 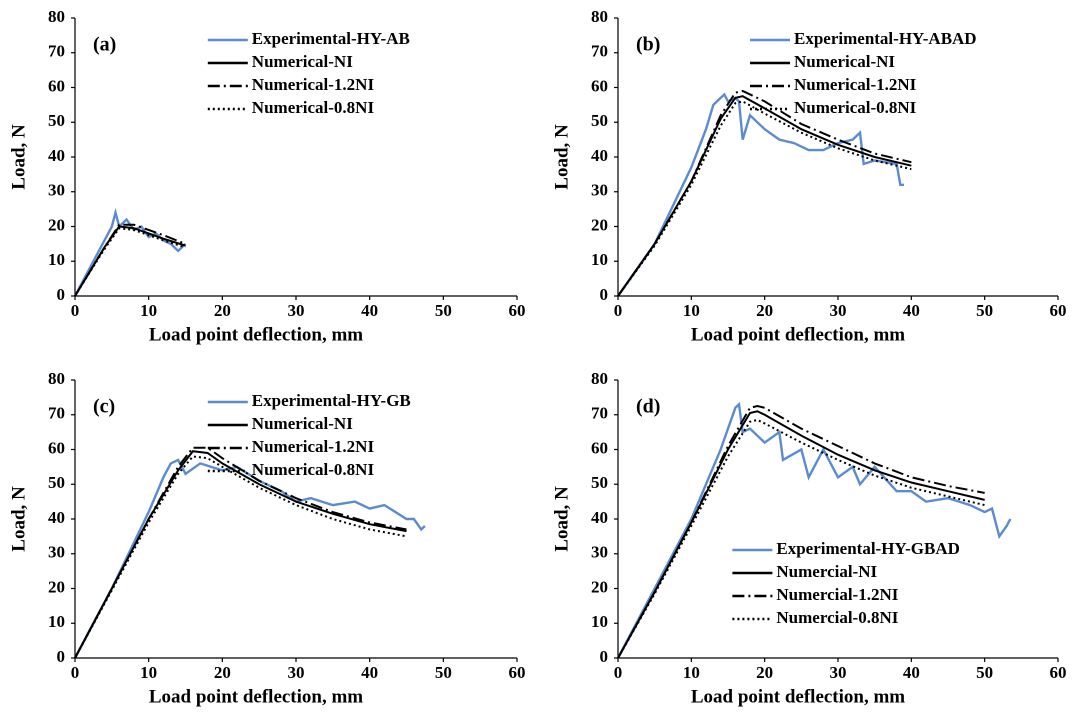 I want to click on legend-label: Experimental-HY-GBAD, so click(x=868, y=548).